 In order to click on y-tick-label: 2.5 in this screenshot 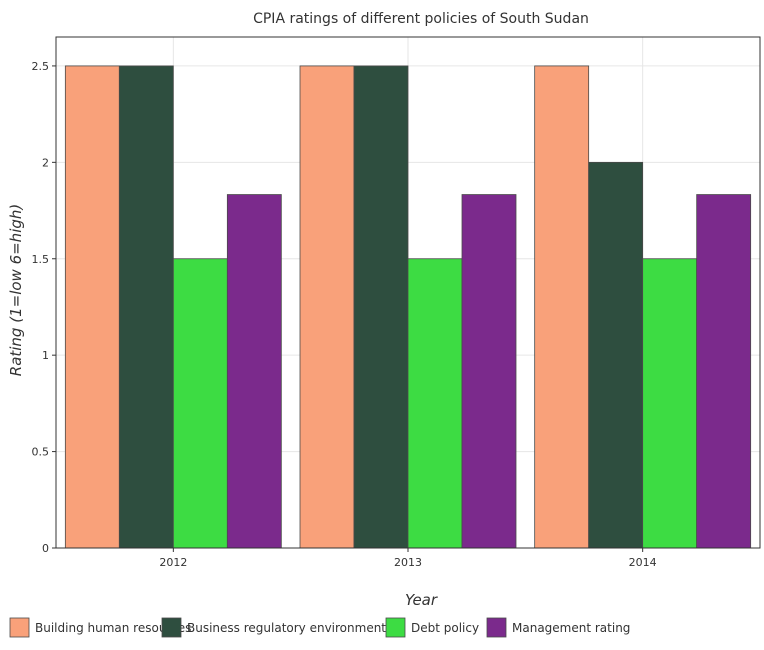, I will do `click(41, 66)`.